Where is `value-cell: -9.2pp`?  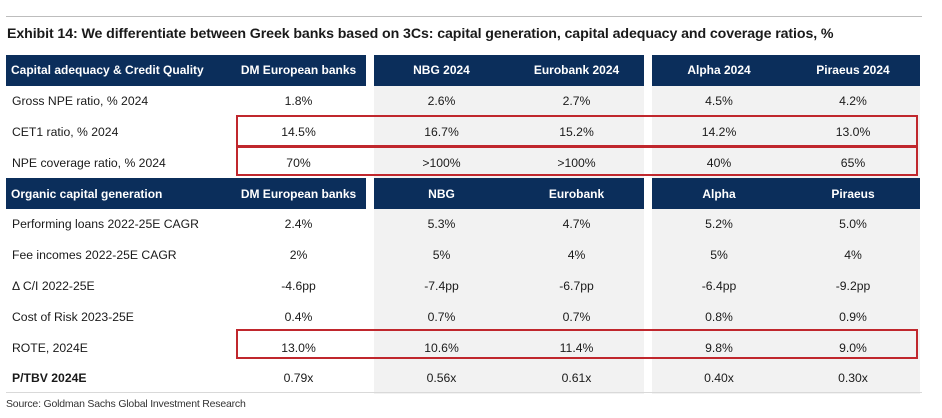 value-cell: -9.2pp is located at coordinates (853, 286).